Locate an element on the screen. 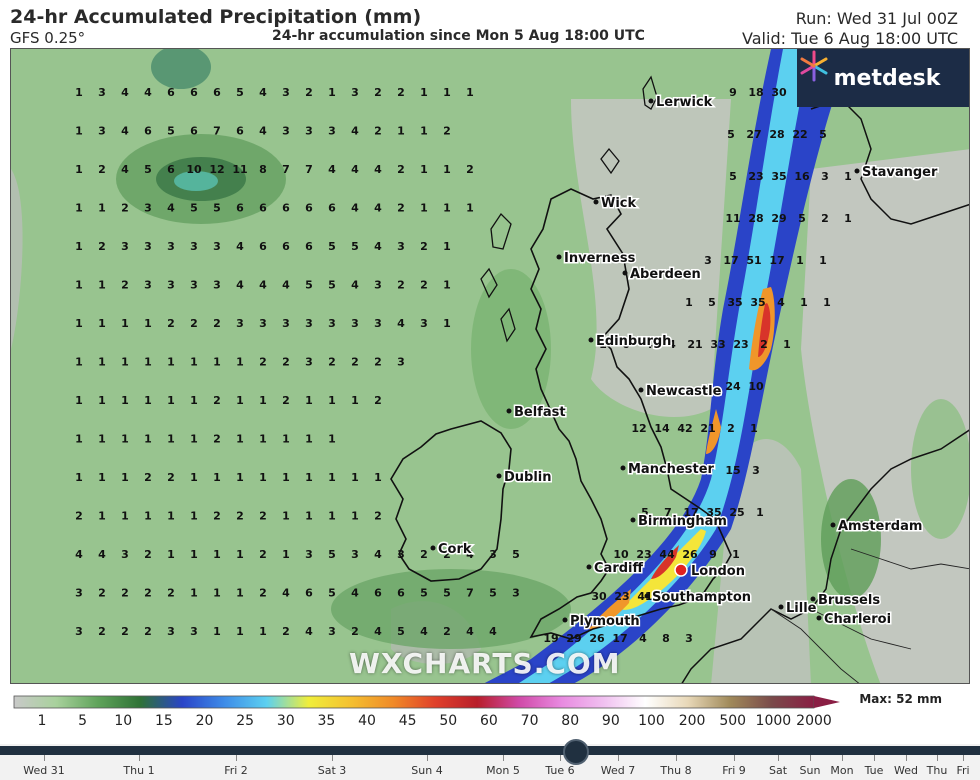 The height and width of the screenshot is (780, 980). time-slider-day-label: Fri 2 is located at coordinates (236, 770).